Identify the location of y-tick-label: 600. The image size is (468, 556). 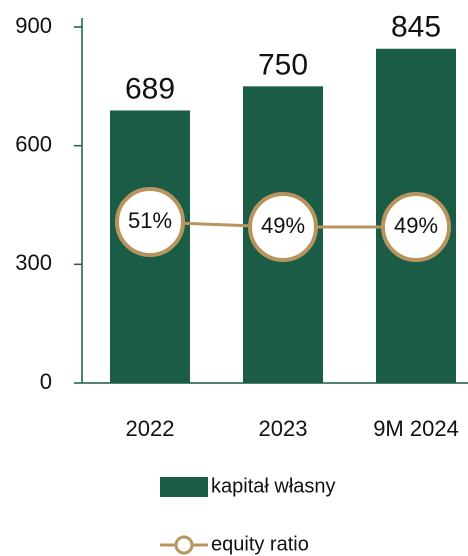
(33, 143).